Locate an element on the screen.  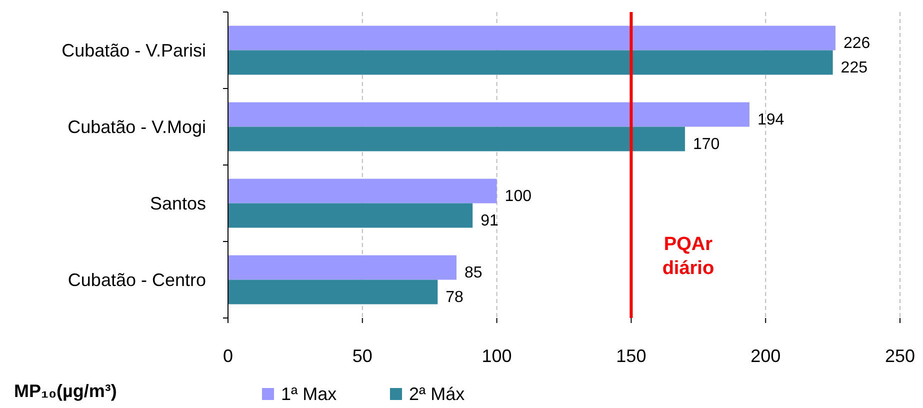
legend-label: 1ª Max is located at coordinates (309, 394).